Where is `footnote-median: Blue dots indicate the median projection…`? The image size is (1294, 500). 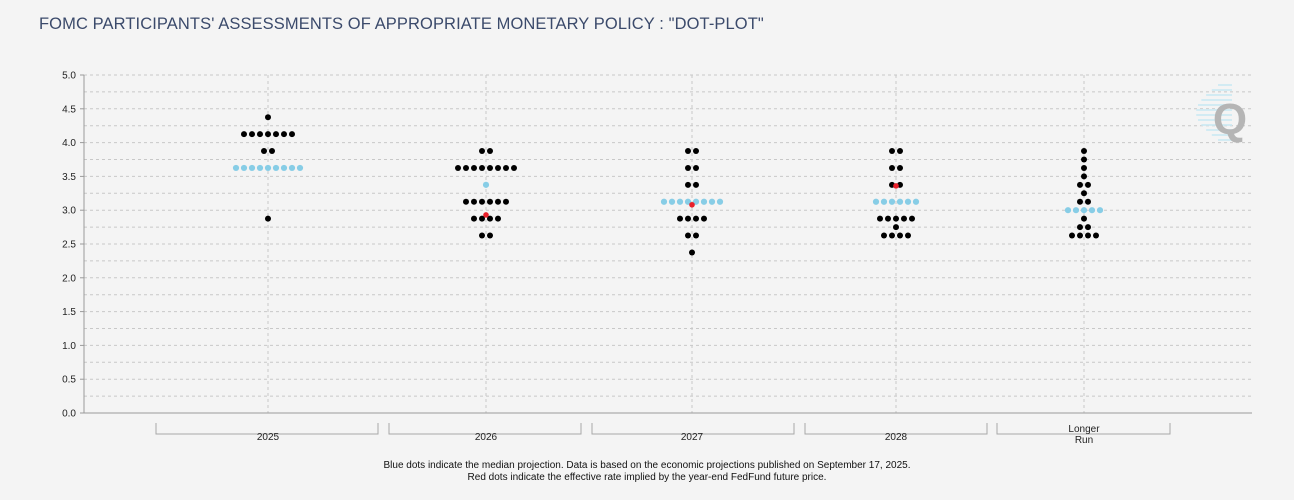 footnote-median: Blue dots indicate the median projection… is located at coordinates (647, 465).